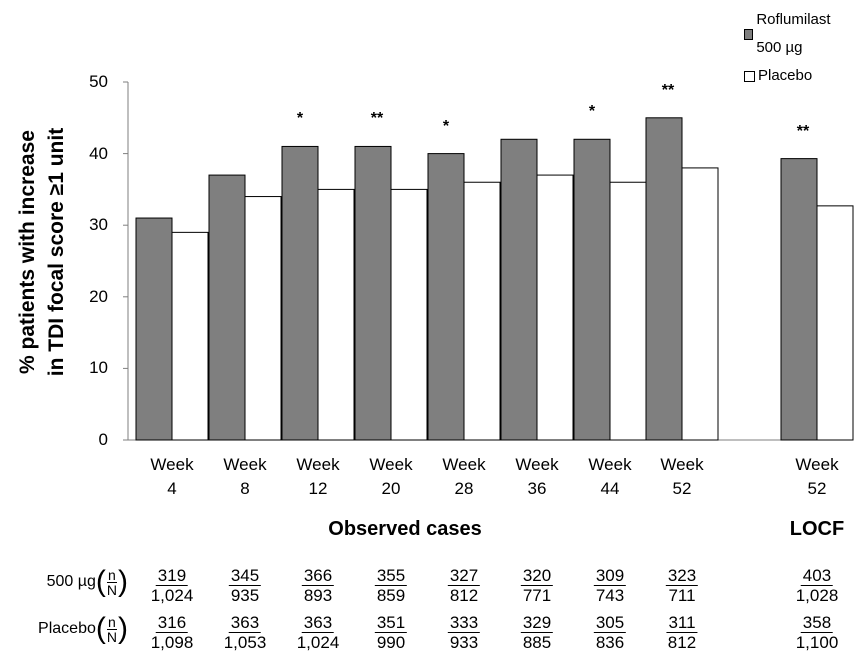  Describe the element at coordinates (318, 576) in the screenshot. I see `fraction-numerator: 366` at that location.